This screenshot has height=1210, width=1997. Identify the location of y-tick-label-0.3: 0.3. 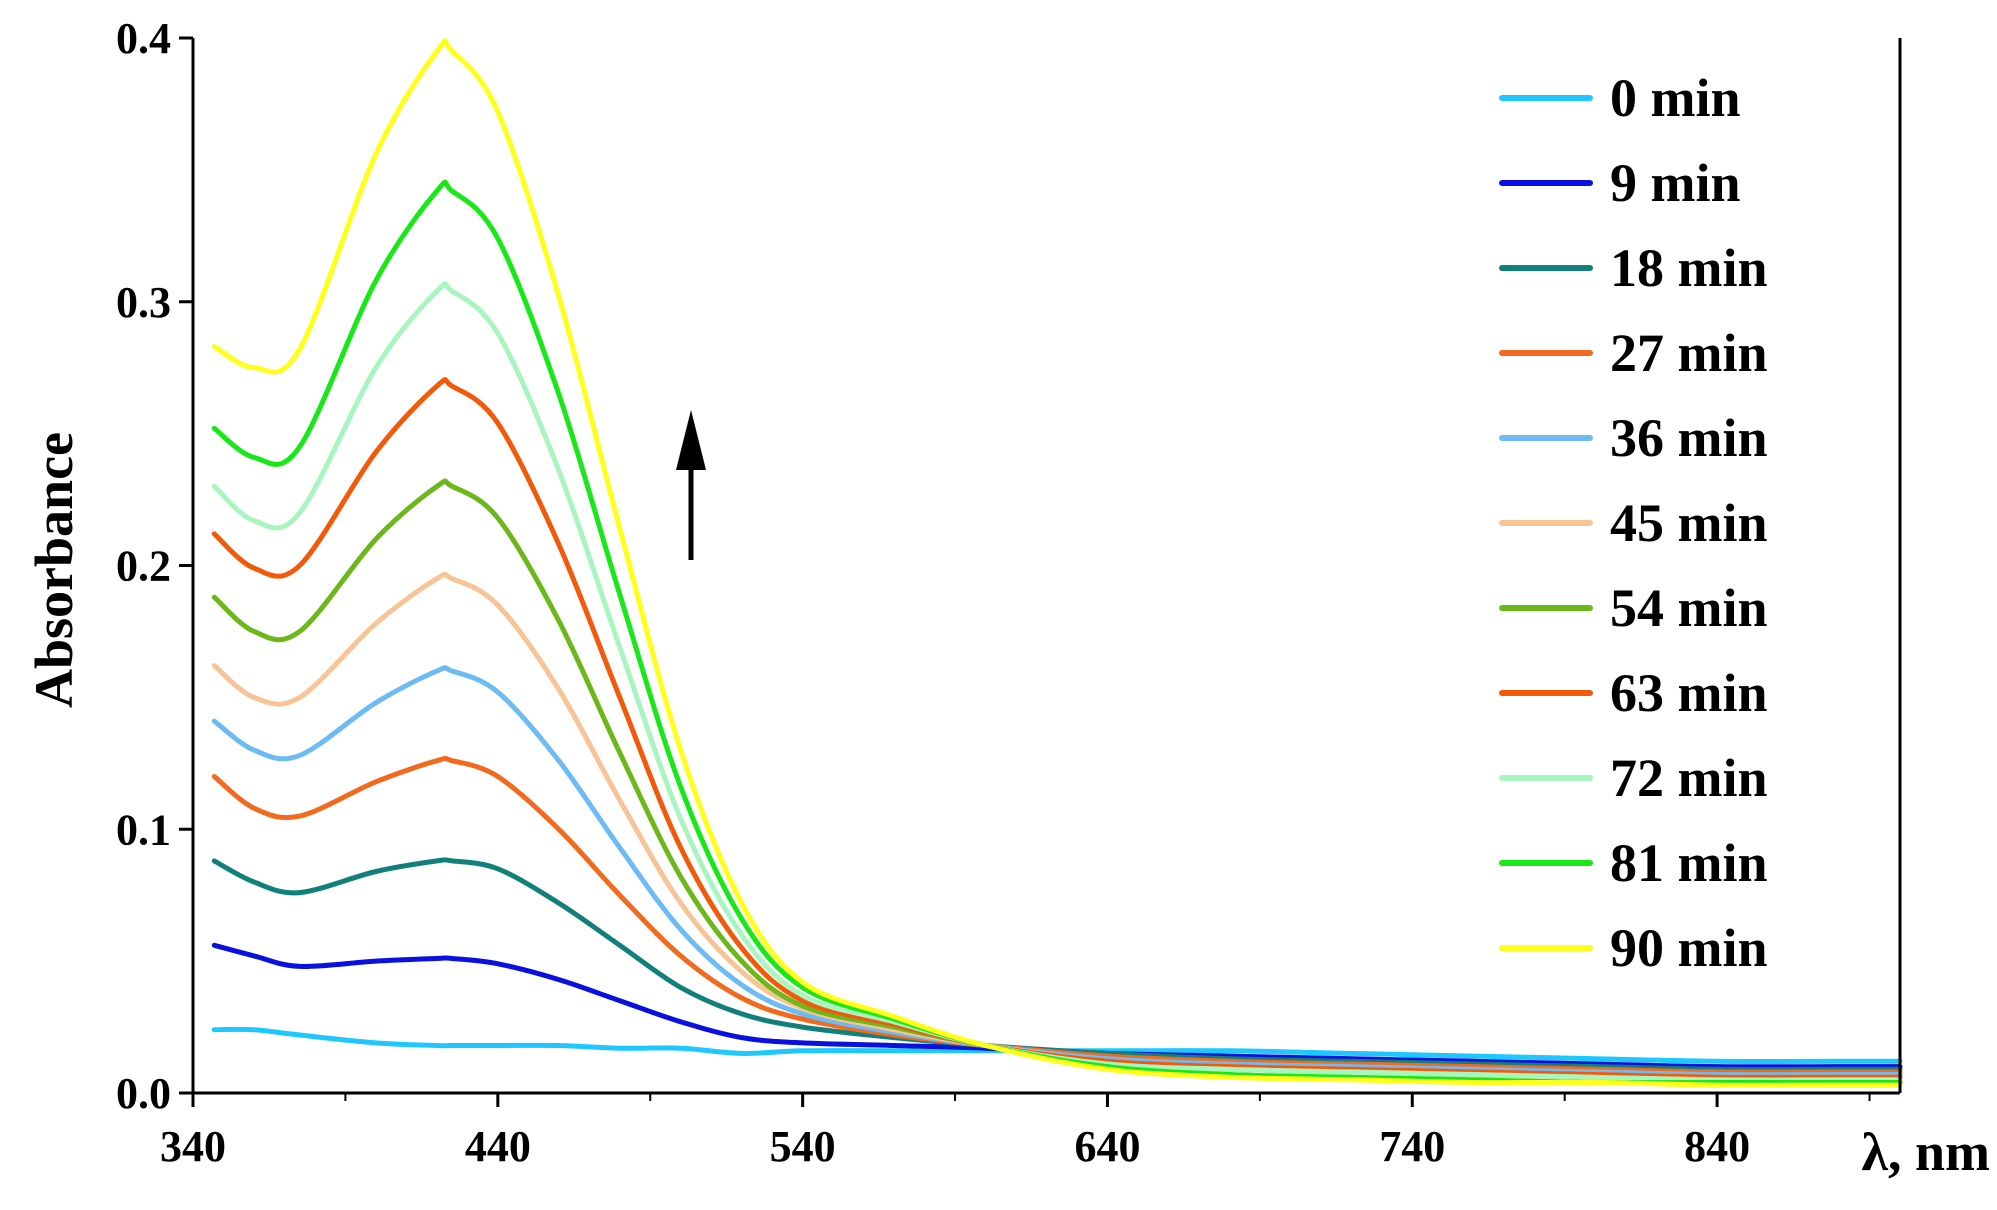
(143, 302).